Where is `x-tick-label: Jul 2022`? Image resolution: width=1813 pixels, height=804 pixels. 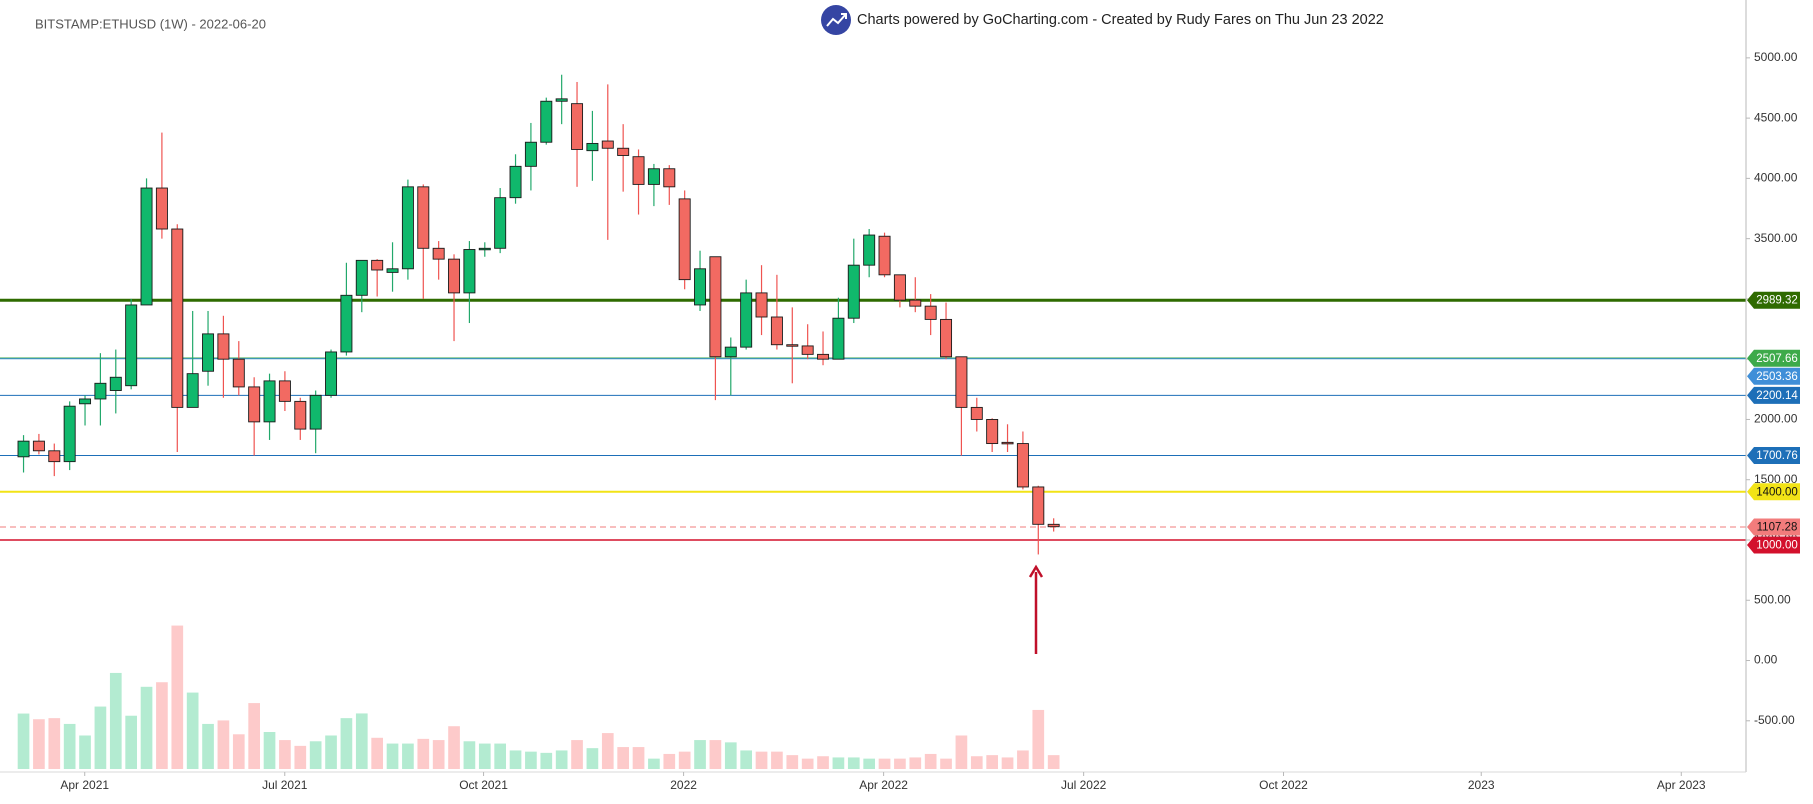 x-tick-label: Jul 2022 is located at coordinates (1084, 785).